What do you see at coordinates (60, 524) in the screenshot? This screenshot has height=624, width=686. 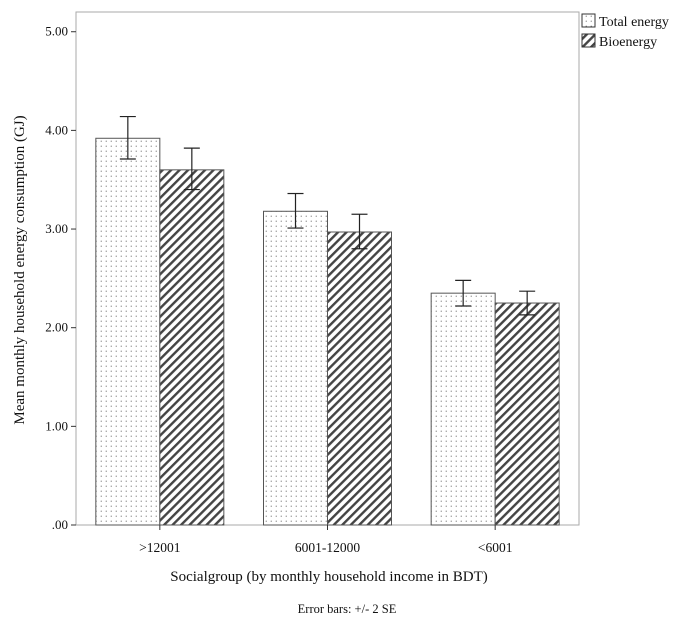 I see `y-tick-label: .00` at bounding box center [60, 524].